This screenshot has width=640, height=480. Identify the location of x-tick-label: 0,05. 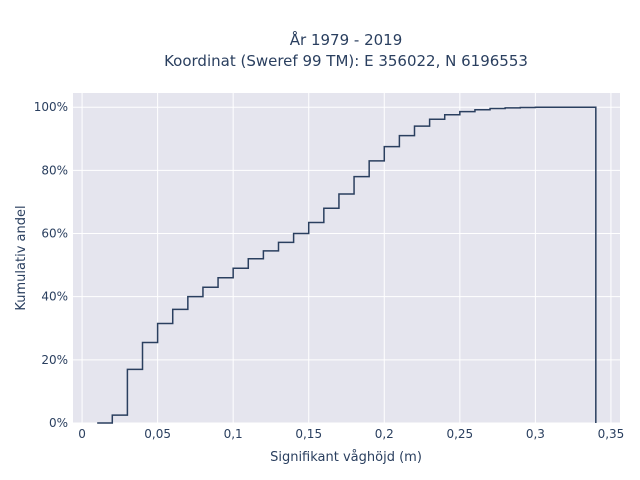
(157, 434).